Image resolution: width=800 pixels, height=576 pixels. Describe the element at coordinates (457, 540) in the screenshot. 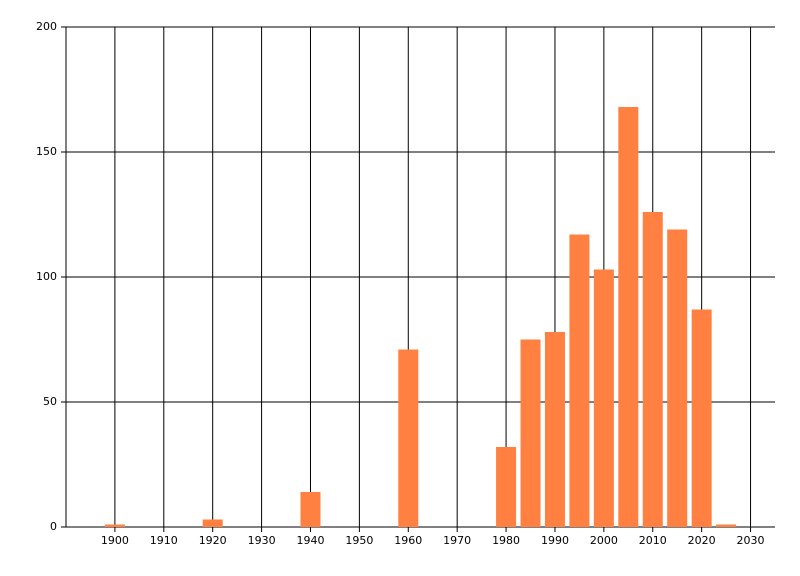

I see `x-tick-label: 1970` at that location.